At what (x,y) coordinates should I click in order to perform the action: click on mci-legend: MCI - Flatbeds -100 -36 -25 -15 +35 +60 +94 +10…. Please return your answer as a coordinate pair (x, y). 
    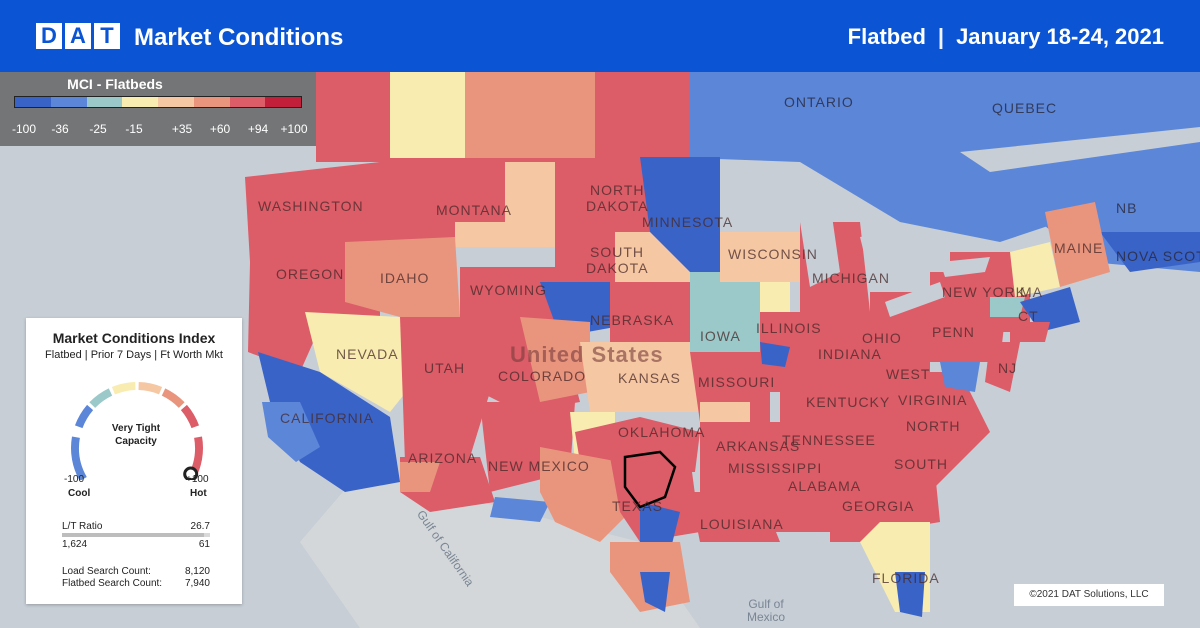
    Looking at the image, I should click on (158, 109).